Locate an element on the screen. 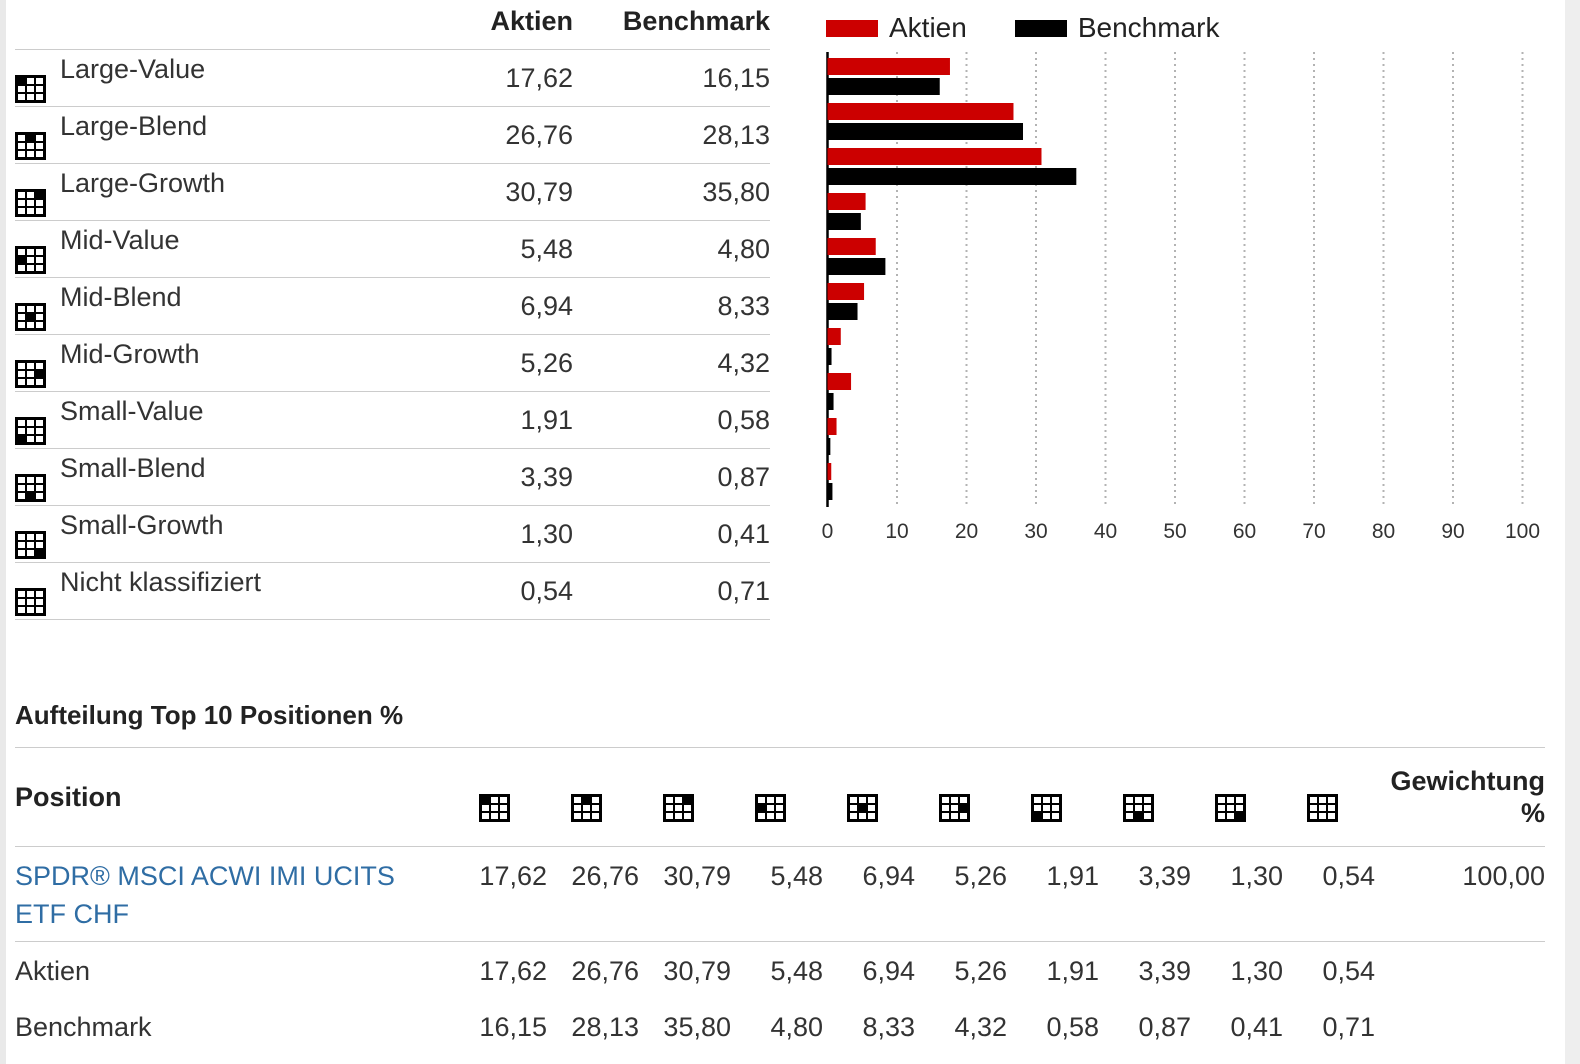 This screenshot has width=1580, height=1064. icon-column-header-small-blend is located at coordinates (1145, 797).